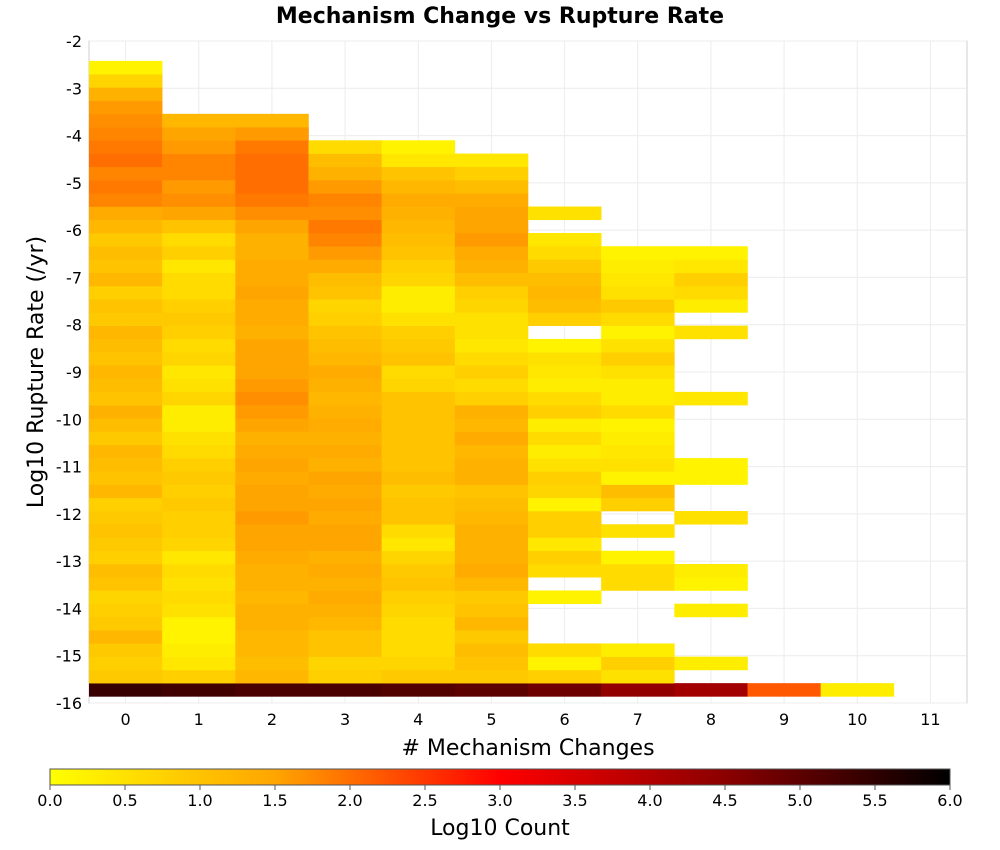  Describe the element at coordinates (74, 183) in the screenshot. I see `y-tick-label: -5` at that location.